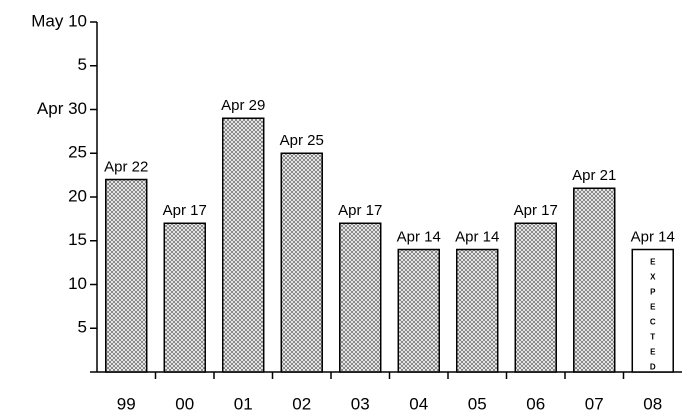 This screenshot has height=414, width=683. Describe the element at coordinates (126, 403) in the screenshot. I see `x-tick-label: 99` at that location.